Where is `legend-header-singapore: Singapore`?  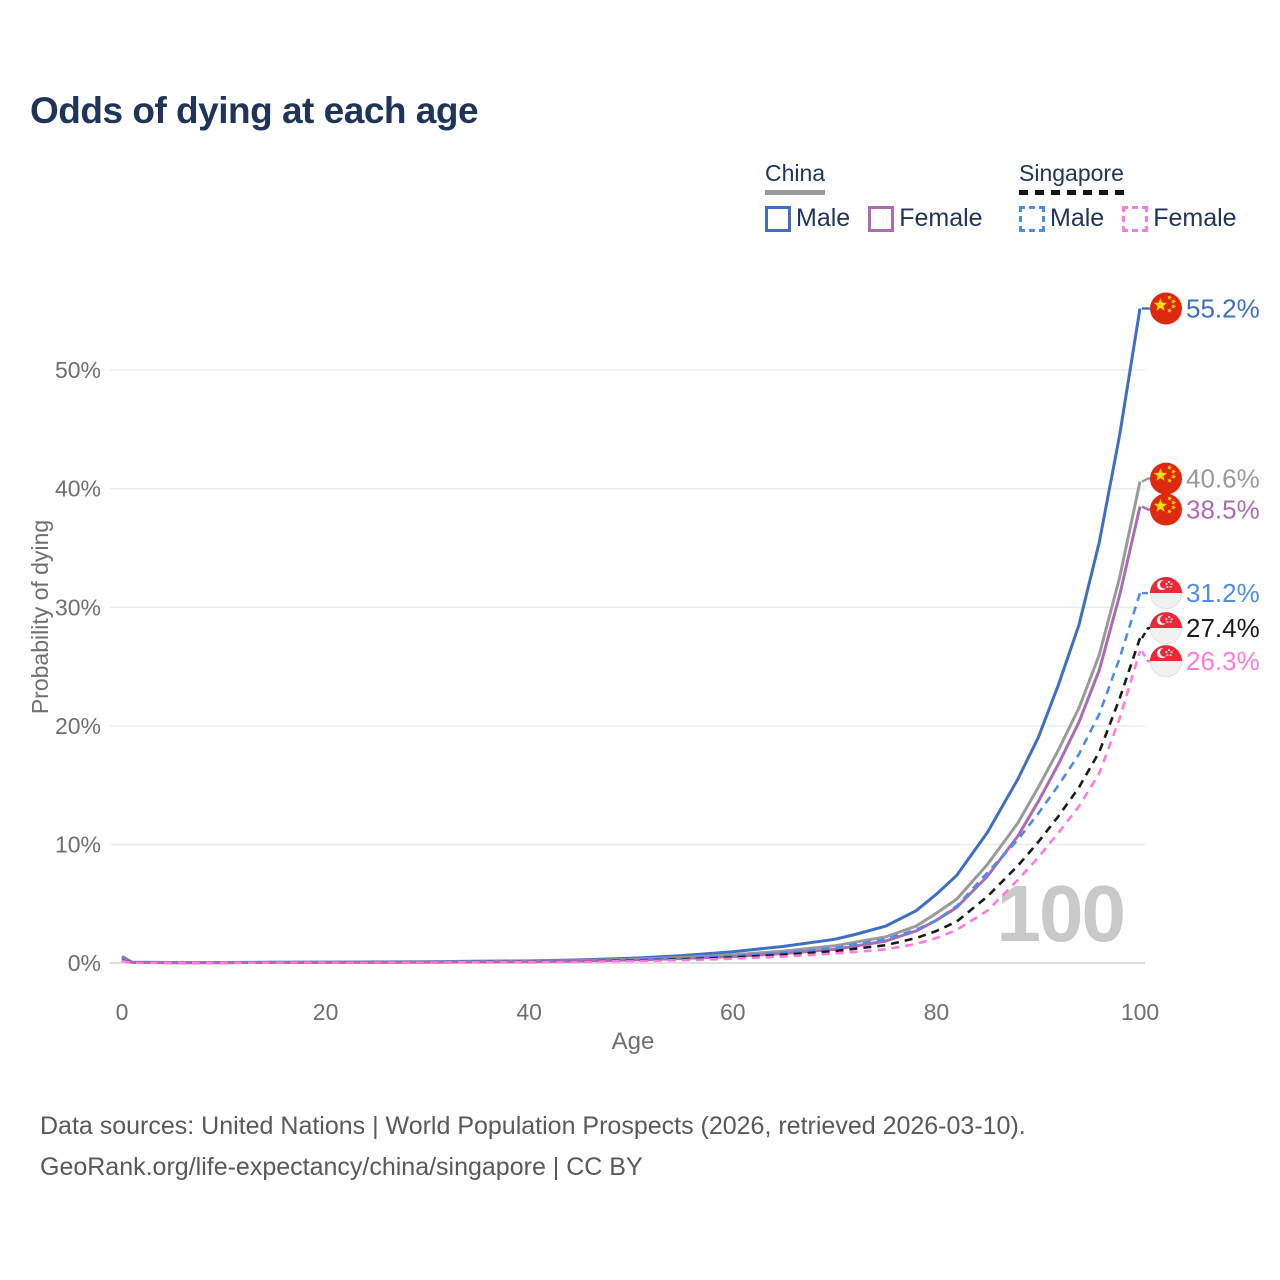 legend-header-singapore: Singapore is located at coordinates (1071, 177).